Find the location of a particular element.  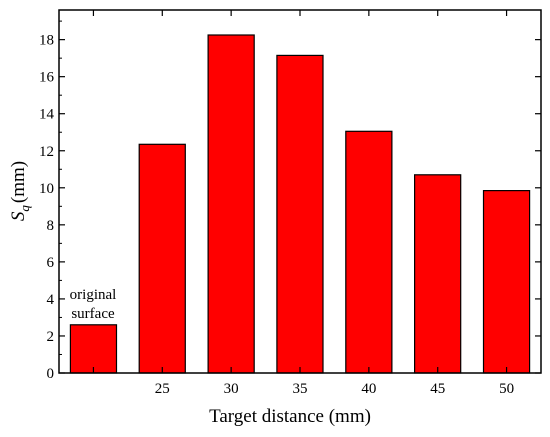

y-axis-title: Sq (mm) is located at coordinates (20, 191).